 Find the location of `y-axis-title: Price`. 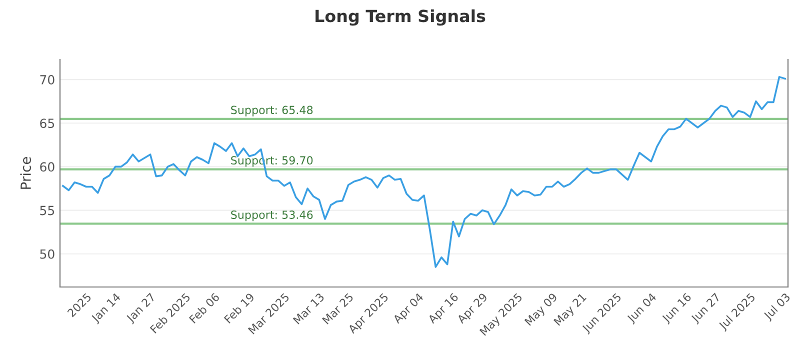

y-axis-title: Price is located at coordinates (25, 173).